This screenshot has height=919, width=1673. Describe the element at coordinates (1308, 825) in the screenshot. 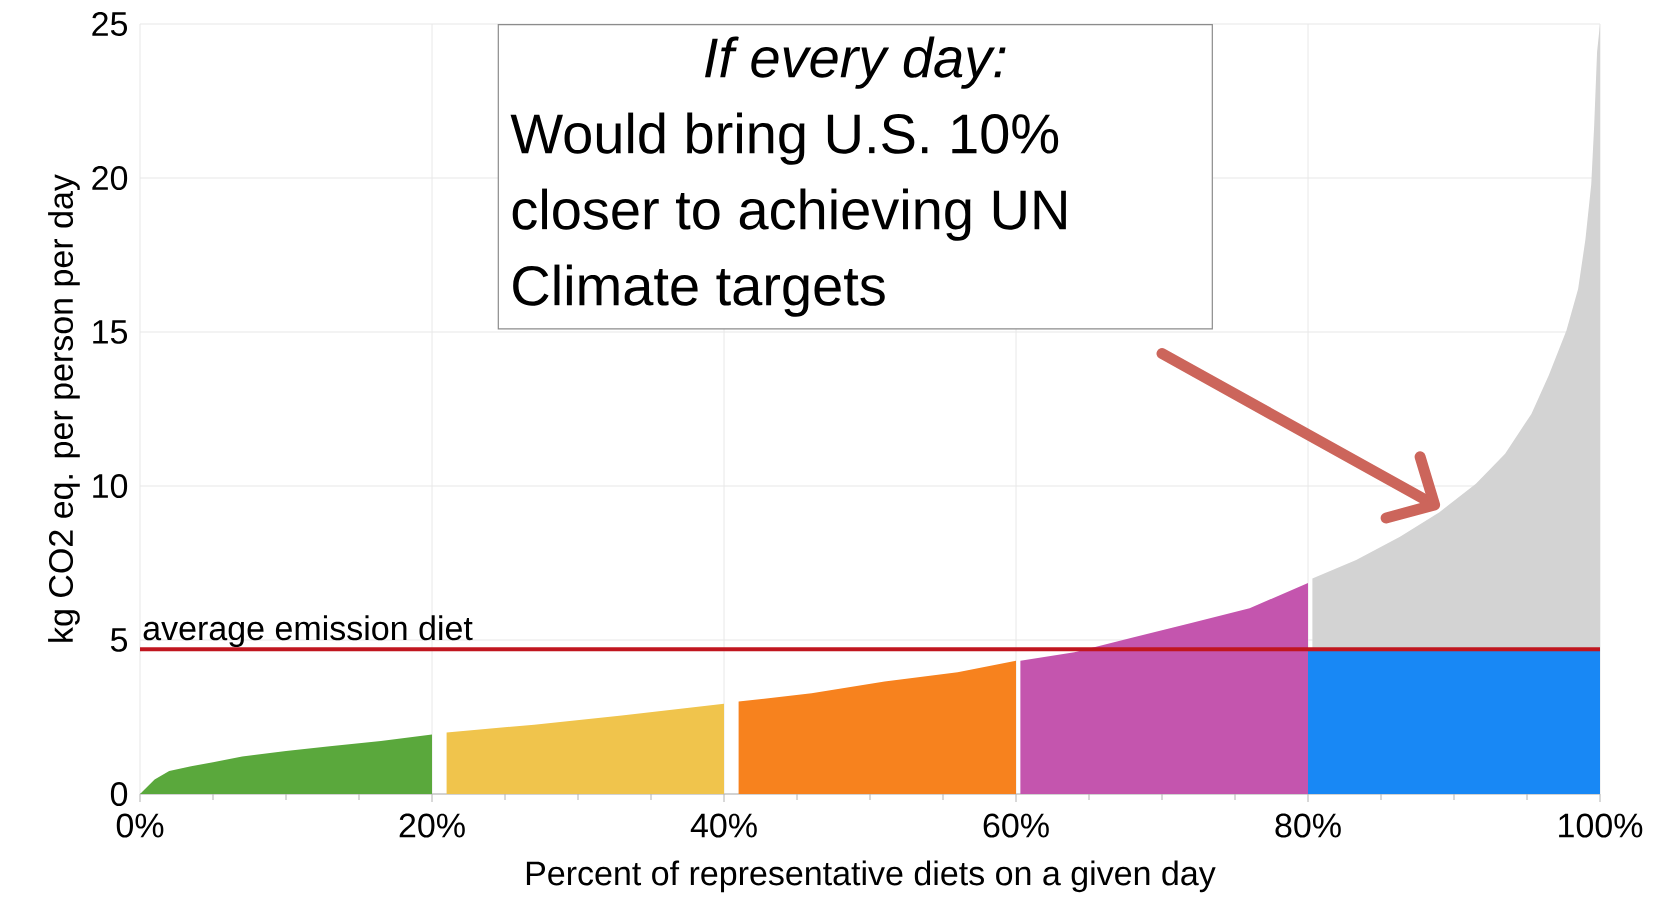

I see `x-tick-label: 80%` at that location.